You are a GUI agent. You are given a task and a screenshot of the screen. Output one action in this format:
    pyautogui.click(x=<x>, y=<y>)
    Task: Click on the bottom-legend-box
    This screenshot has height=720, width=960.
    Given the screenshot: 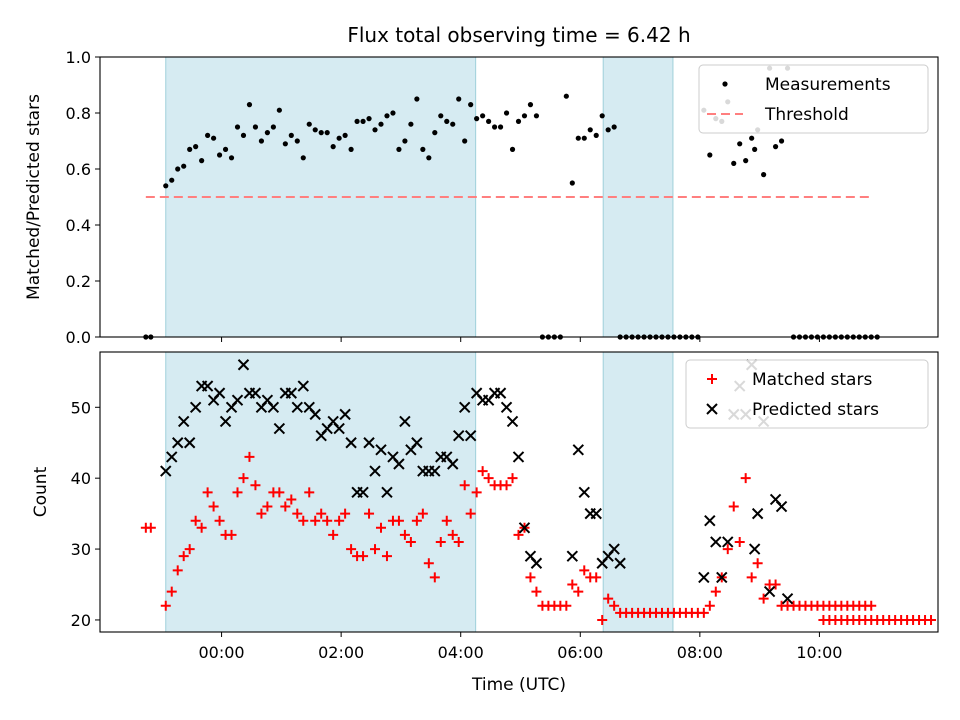 What is the action you would take?
    pyautogui.click(x=807, y=394)
    